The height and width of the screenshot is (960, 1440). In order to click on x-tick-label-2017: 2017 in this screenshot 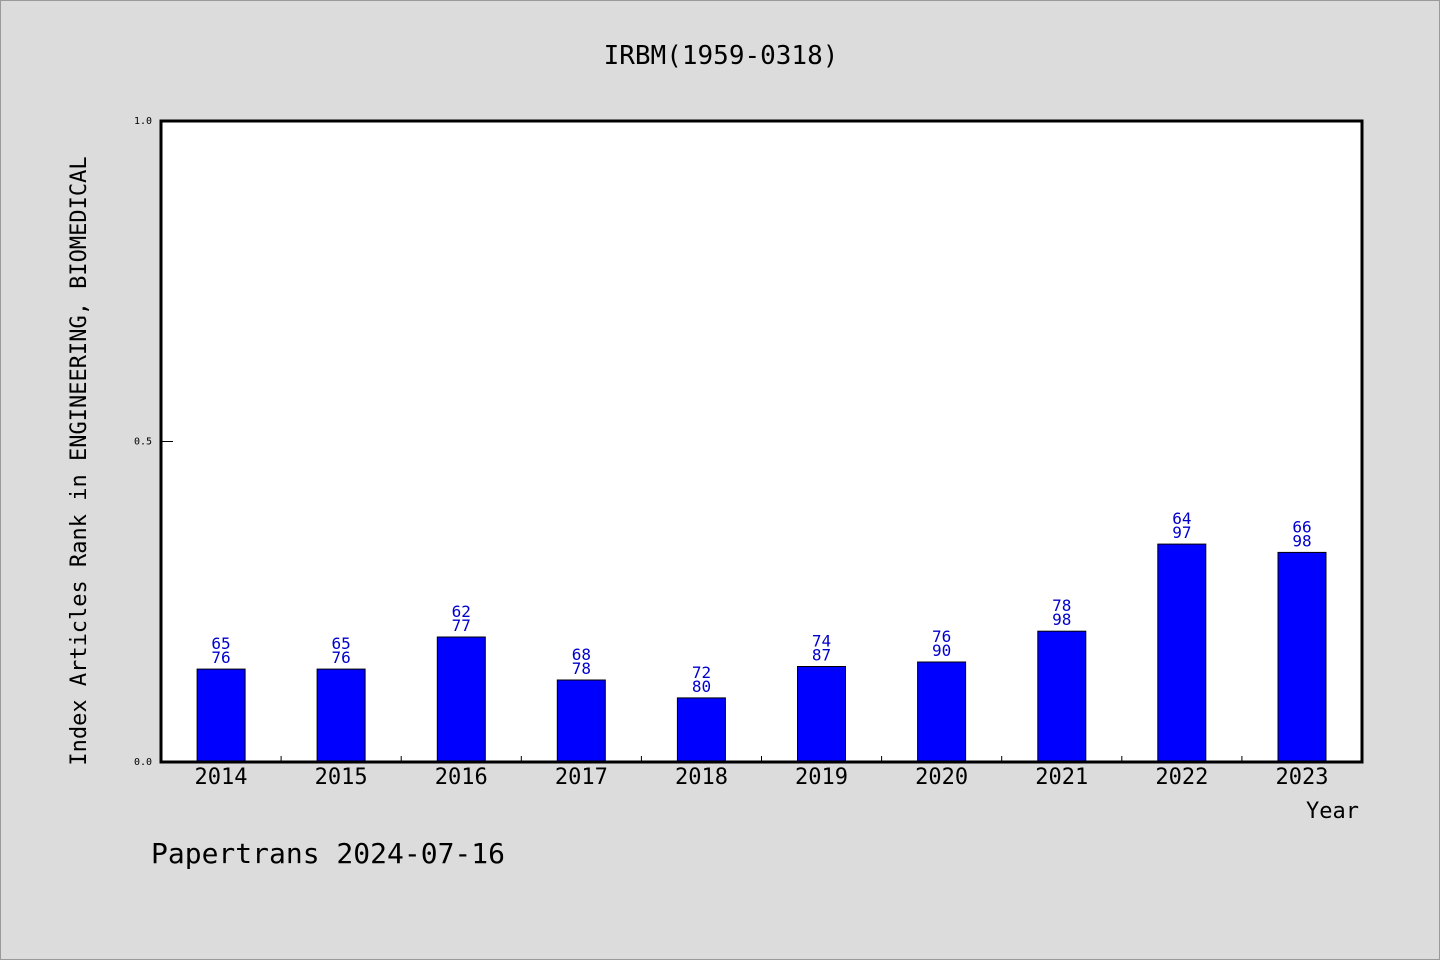, I will do `click(581, 777)`.